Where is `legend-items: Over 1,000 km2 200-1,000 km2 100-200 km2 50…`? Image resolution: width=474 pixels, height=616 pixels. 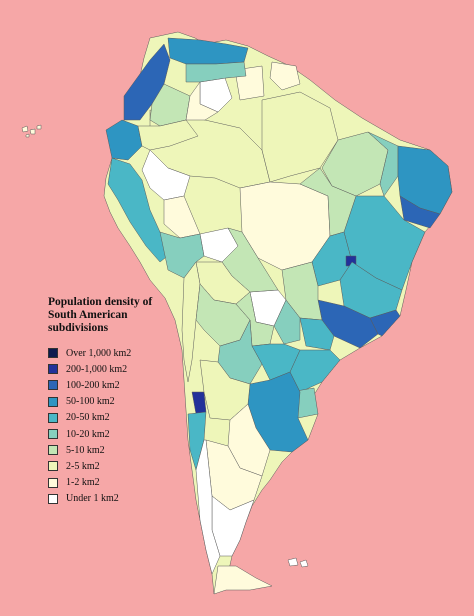
legend-items: Over 1,000 km2 200-1,000 km2 100-200 km2 50… is located at coordinates (113, 426).